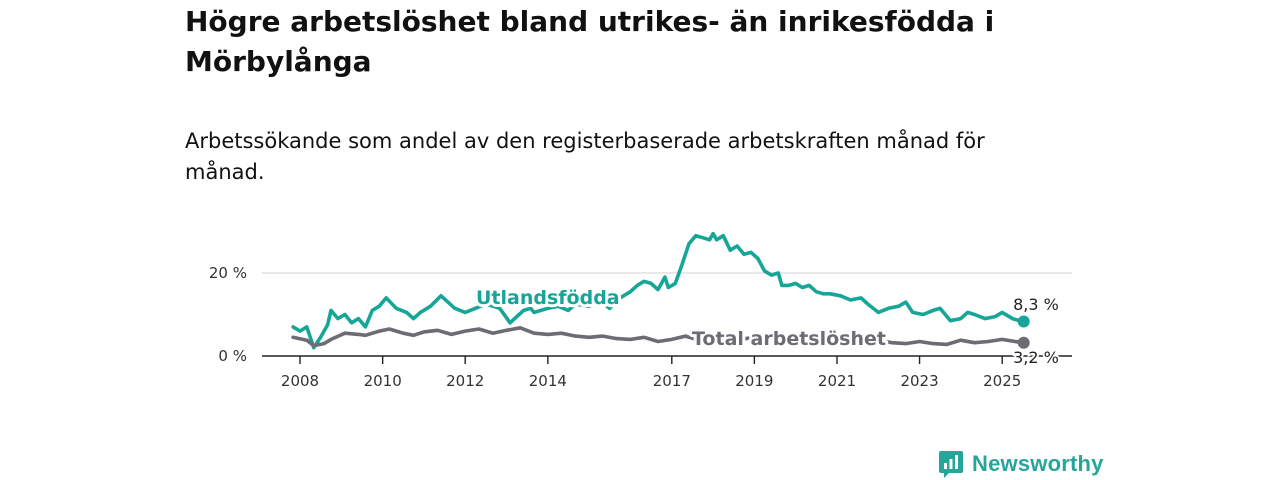 Image resolution: width=1280 pixels, height=480 pixels. What do you see at coordinates (465, 381) in the screenshot?
I see `x-tick-label: 2012` at bounding box center [465, 381].